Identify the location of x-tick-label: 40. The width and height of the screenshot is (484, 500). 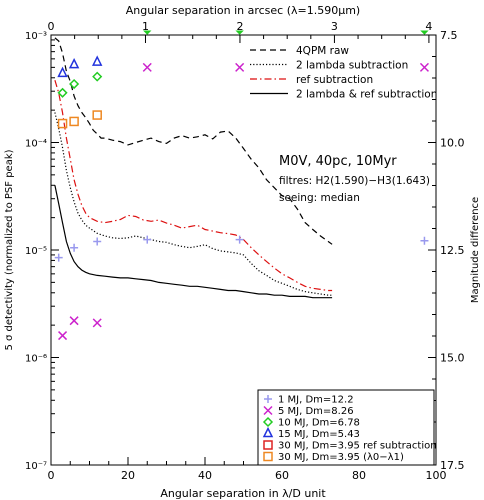
(205, 475).